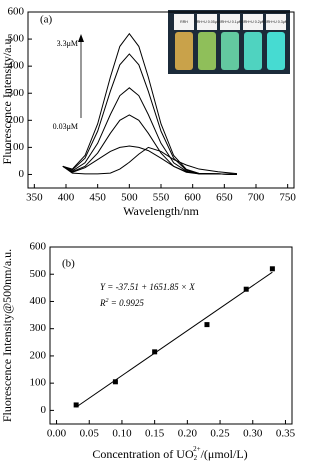 This screenshot has height=467, width=320. What do you see at coordinates (220, 434) in the screenshot?
I see `x-tick-label: 0.25` at bounding box center [220, 434].